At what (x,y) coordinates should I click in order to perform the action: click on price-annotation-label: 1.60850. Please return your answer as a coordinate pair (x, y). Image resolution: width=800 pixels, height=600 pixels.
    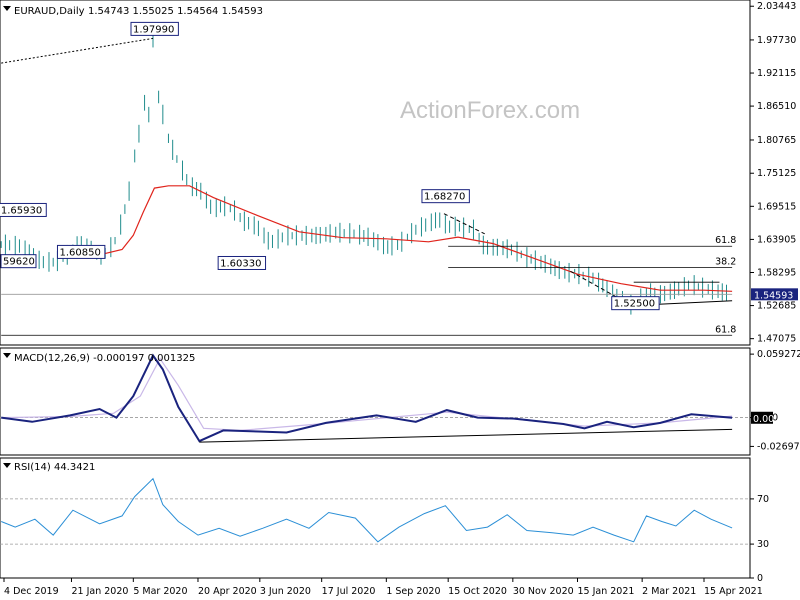
    Looking at the image, I should click on (79, 252).